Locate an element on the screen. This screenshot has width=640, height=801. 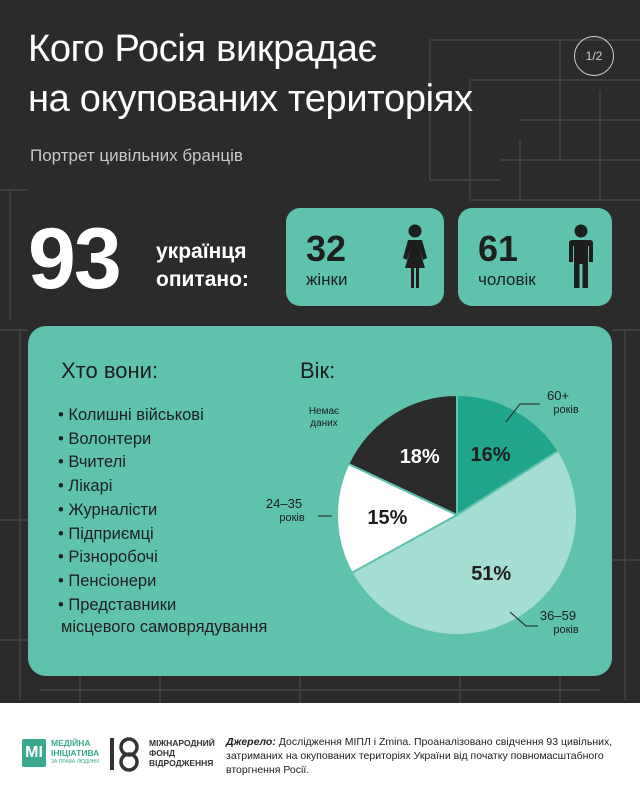
man-icon is located at coordinates (581, 256).